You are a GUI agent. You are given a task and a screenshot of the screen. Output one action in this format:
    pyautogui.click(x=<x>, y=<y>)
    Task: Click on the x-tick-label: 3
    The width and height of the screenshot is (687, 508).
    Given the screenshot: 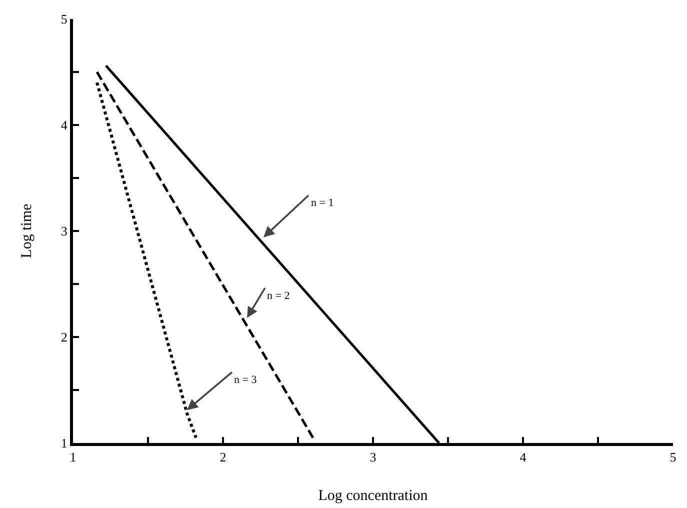 What is the action you would take?
    pyautogui.click(x=373, y=457)
    